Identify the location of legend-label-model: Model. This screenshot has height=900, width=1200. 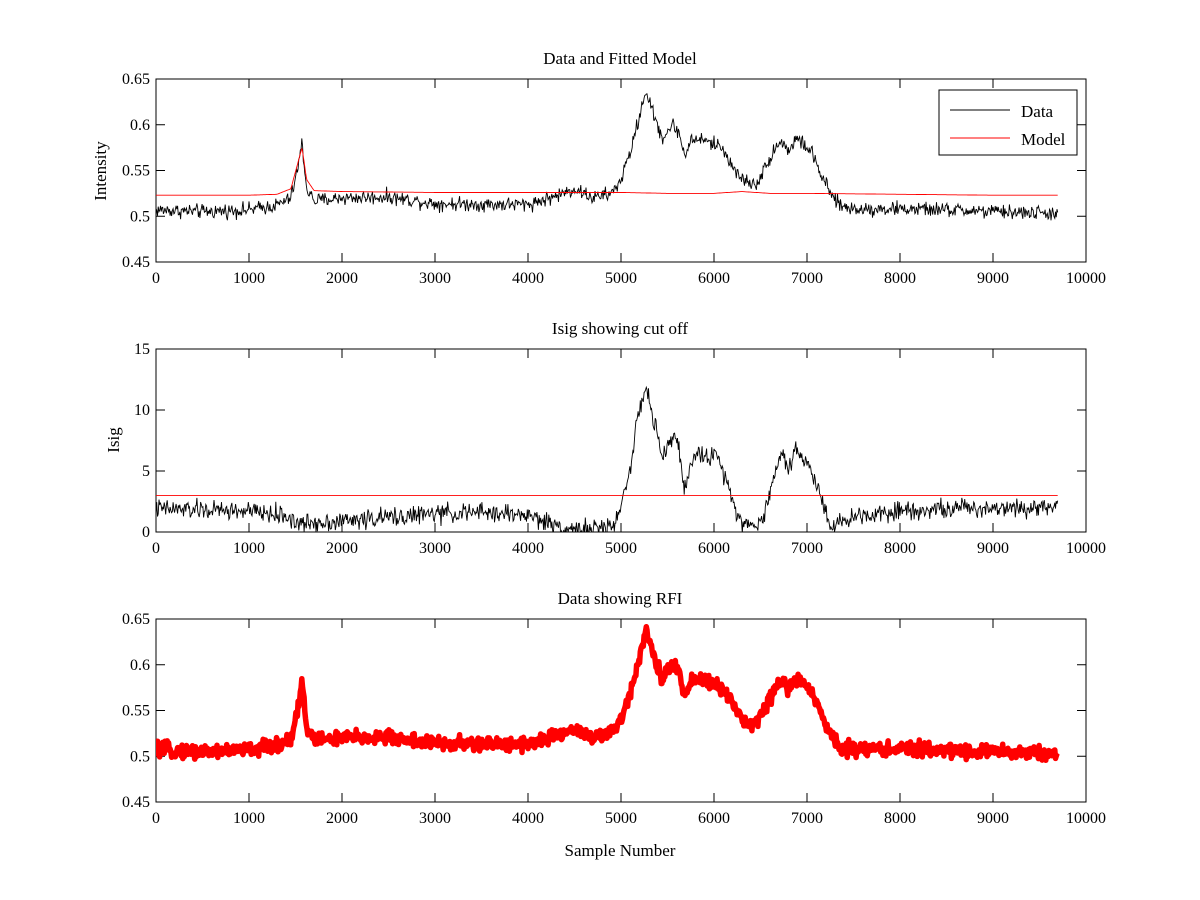
(1043, 139).